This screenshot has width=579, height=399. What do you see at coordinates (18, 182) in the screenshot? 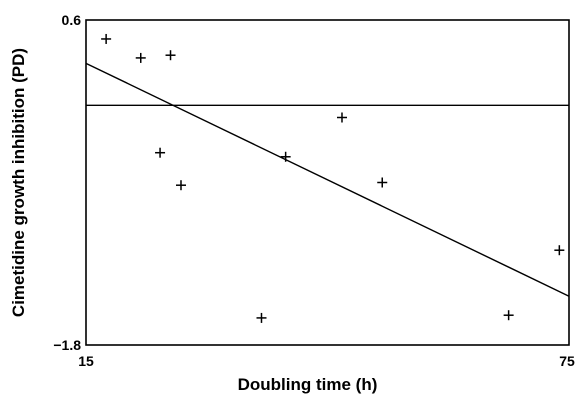
I see `y-axis-label: Cimetidine growth inhibition (PD)` at bounding box center [18, 182].